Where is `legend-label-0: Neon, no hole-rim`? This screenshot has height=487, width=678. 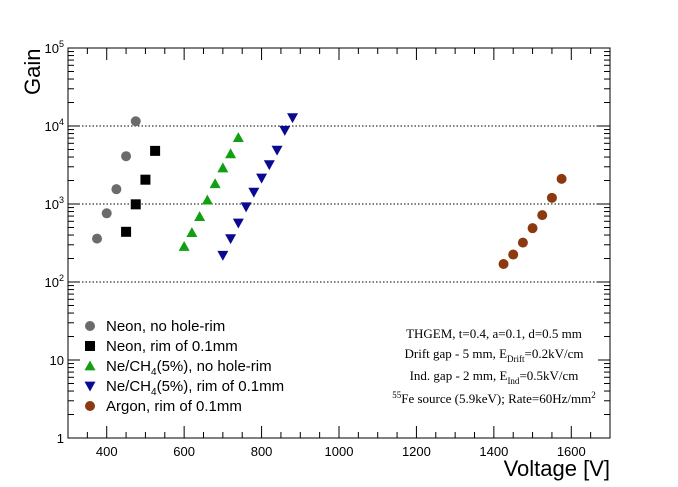 legend-label-0: Neon, no hole-rim is located at coordinates (165, 326).